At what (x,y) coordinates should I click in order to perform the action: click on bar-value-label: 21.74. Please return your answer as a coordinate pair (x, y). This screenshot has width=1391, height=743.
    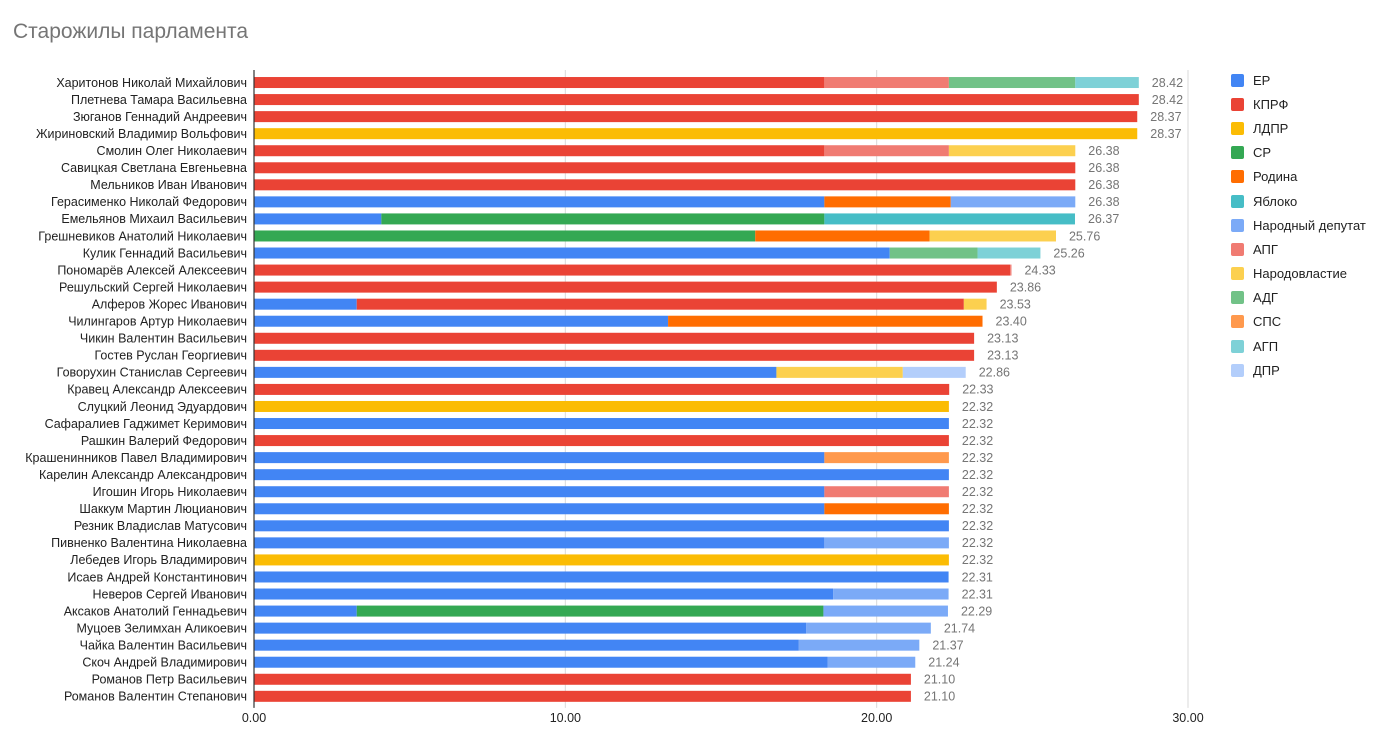
    Looking at the image, I should click on (959, 628).